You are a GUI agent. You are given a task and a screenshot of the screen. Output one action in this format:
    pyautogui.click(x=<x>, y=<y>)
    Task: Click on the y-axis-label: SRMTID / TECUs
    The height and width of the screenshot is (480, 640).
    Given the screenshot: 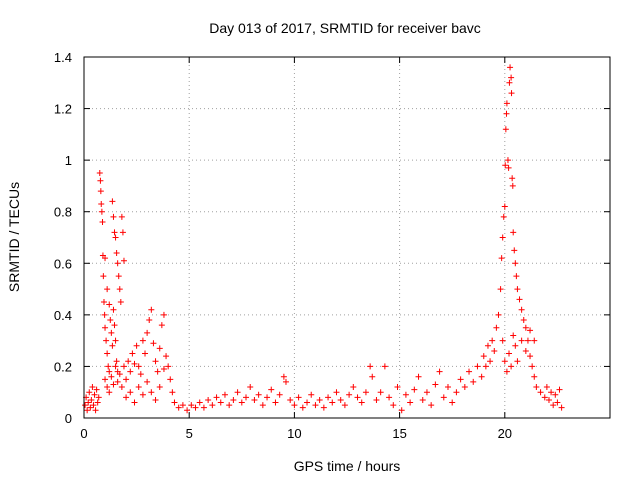 What is the action you would take?
    pyautogui.click(x=14, y=237)
    